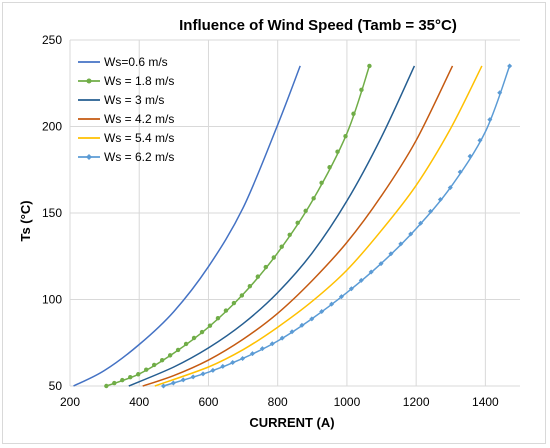 Image resolution: width=550 pixels, height=448 pixels. I want to click on y-tick-label: 50, so click(56, 386).